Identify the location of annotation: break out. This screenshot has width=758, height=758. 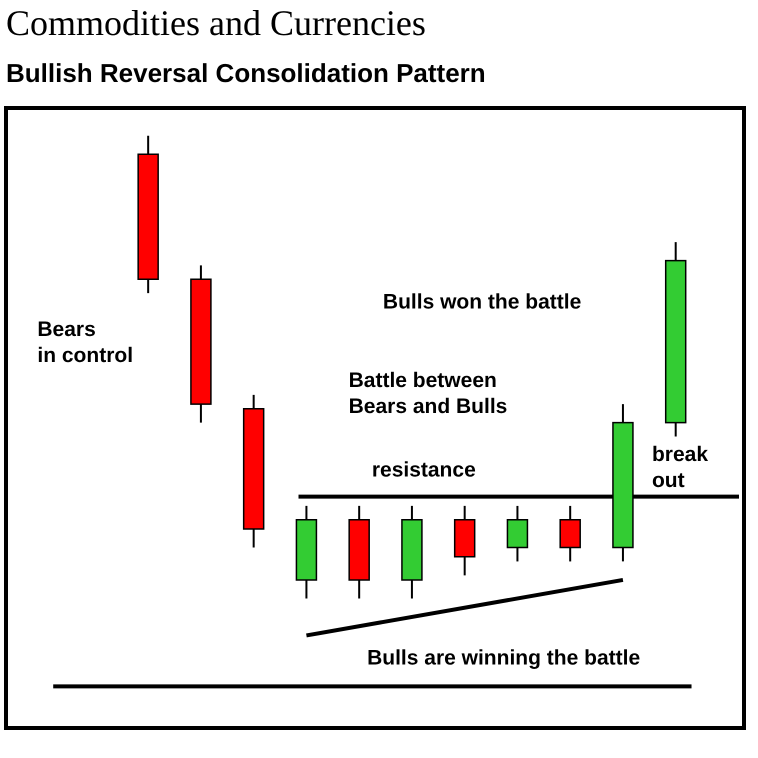
(680, 467).